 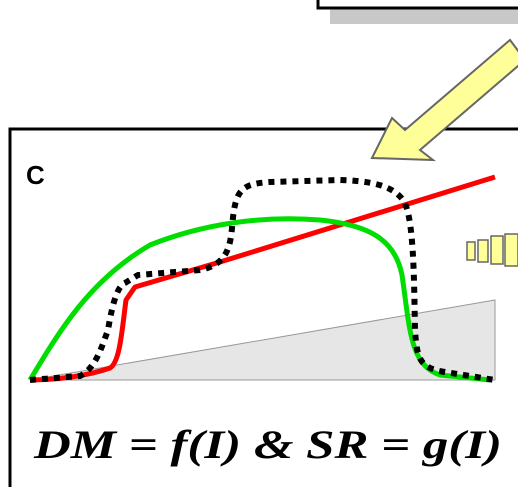 I want to click on arrow-shape, so click(x=444, y=100).